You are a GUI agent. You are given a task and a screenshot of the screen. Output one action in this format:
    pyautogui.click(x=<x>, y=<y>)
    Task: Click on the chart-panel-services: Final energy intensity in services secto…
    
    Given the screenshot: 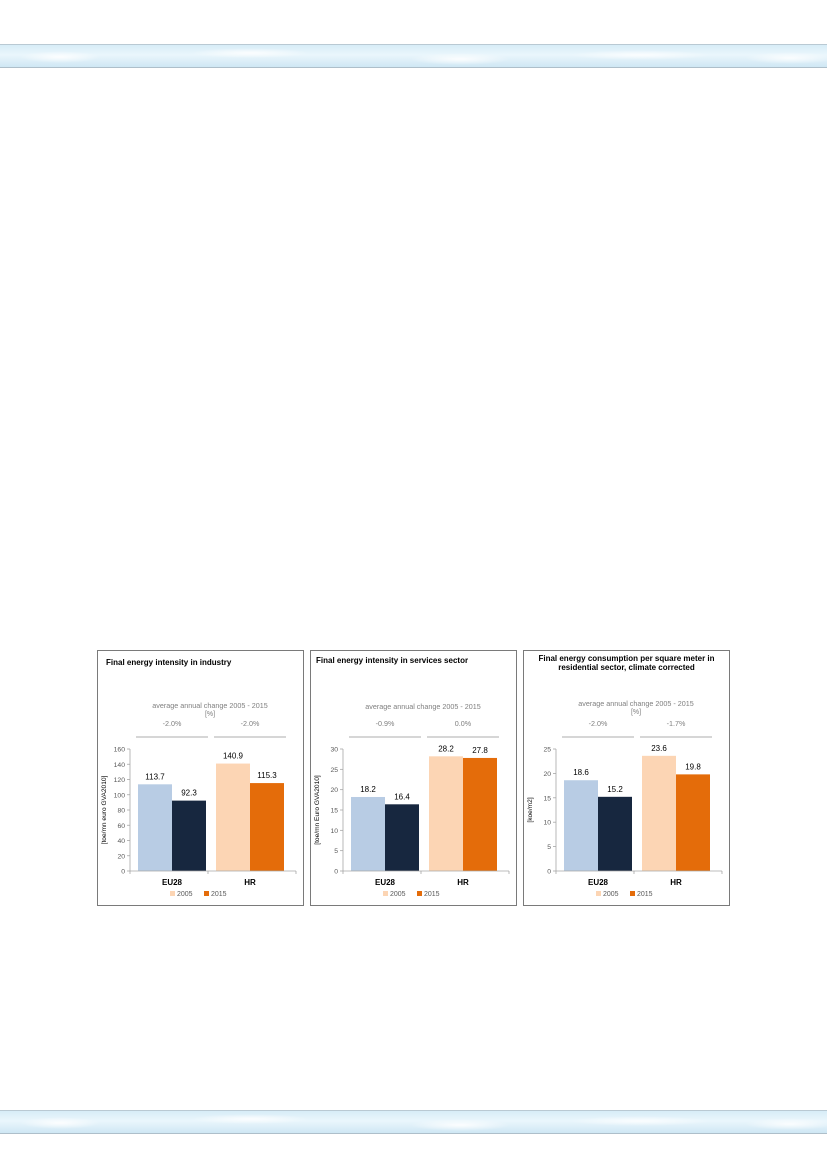 What is the action you would take?
    pyautogui.click(x=413, y=778)
    